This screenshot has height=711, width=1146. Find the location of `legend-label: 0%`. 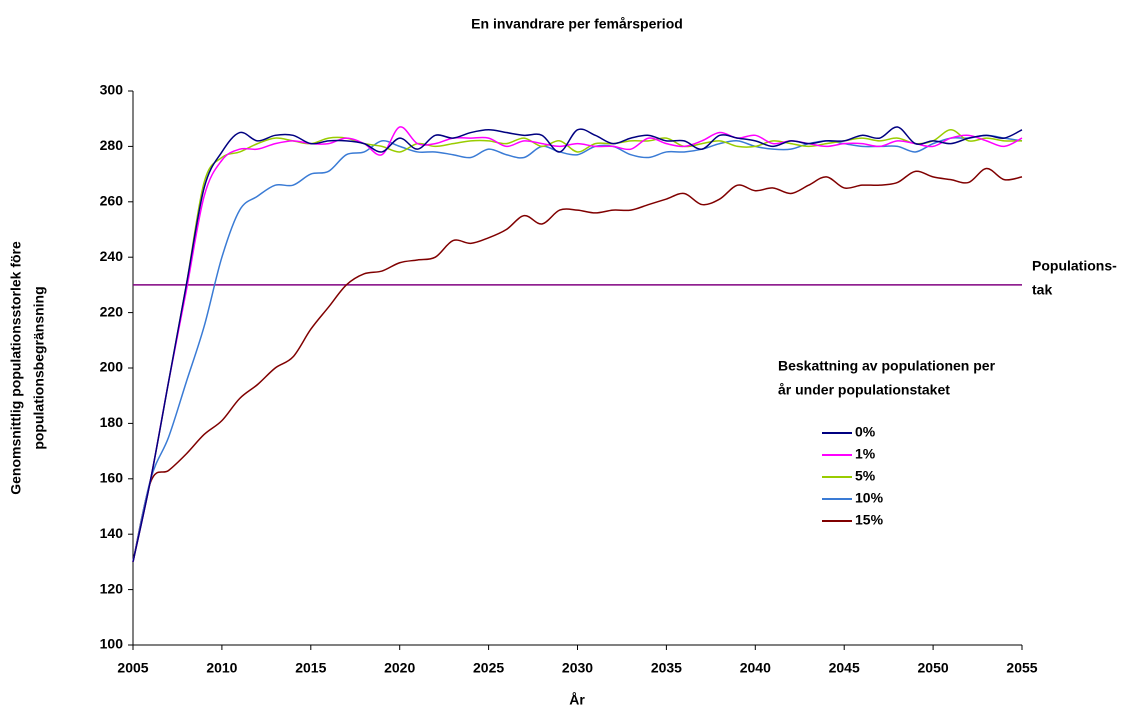

legend-label: 0% is located at coordinates (865, 432).